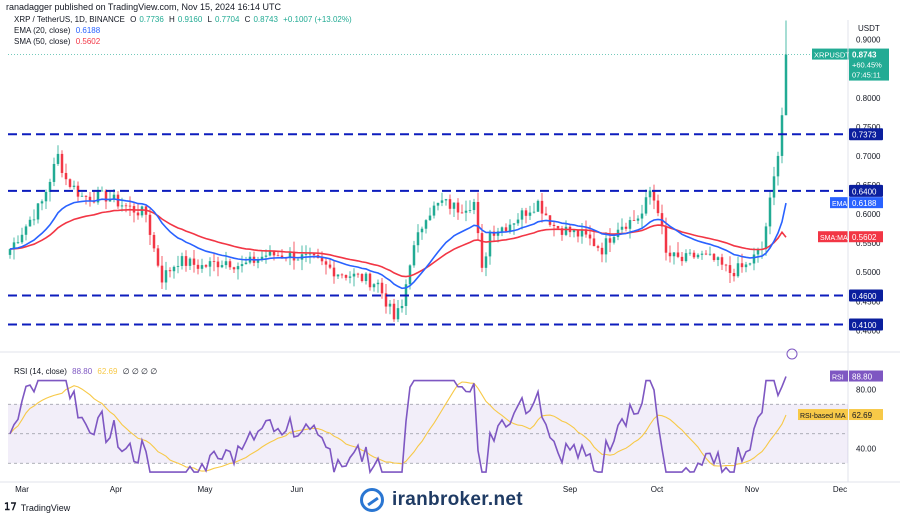 Image resolution: width=900 pixels, height=520 pixels. Describe the element at coordinates (862, 415) in the screenshot. I see `rsi-ma-value-label: 62.69` at that location.